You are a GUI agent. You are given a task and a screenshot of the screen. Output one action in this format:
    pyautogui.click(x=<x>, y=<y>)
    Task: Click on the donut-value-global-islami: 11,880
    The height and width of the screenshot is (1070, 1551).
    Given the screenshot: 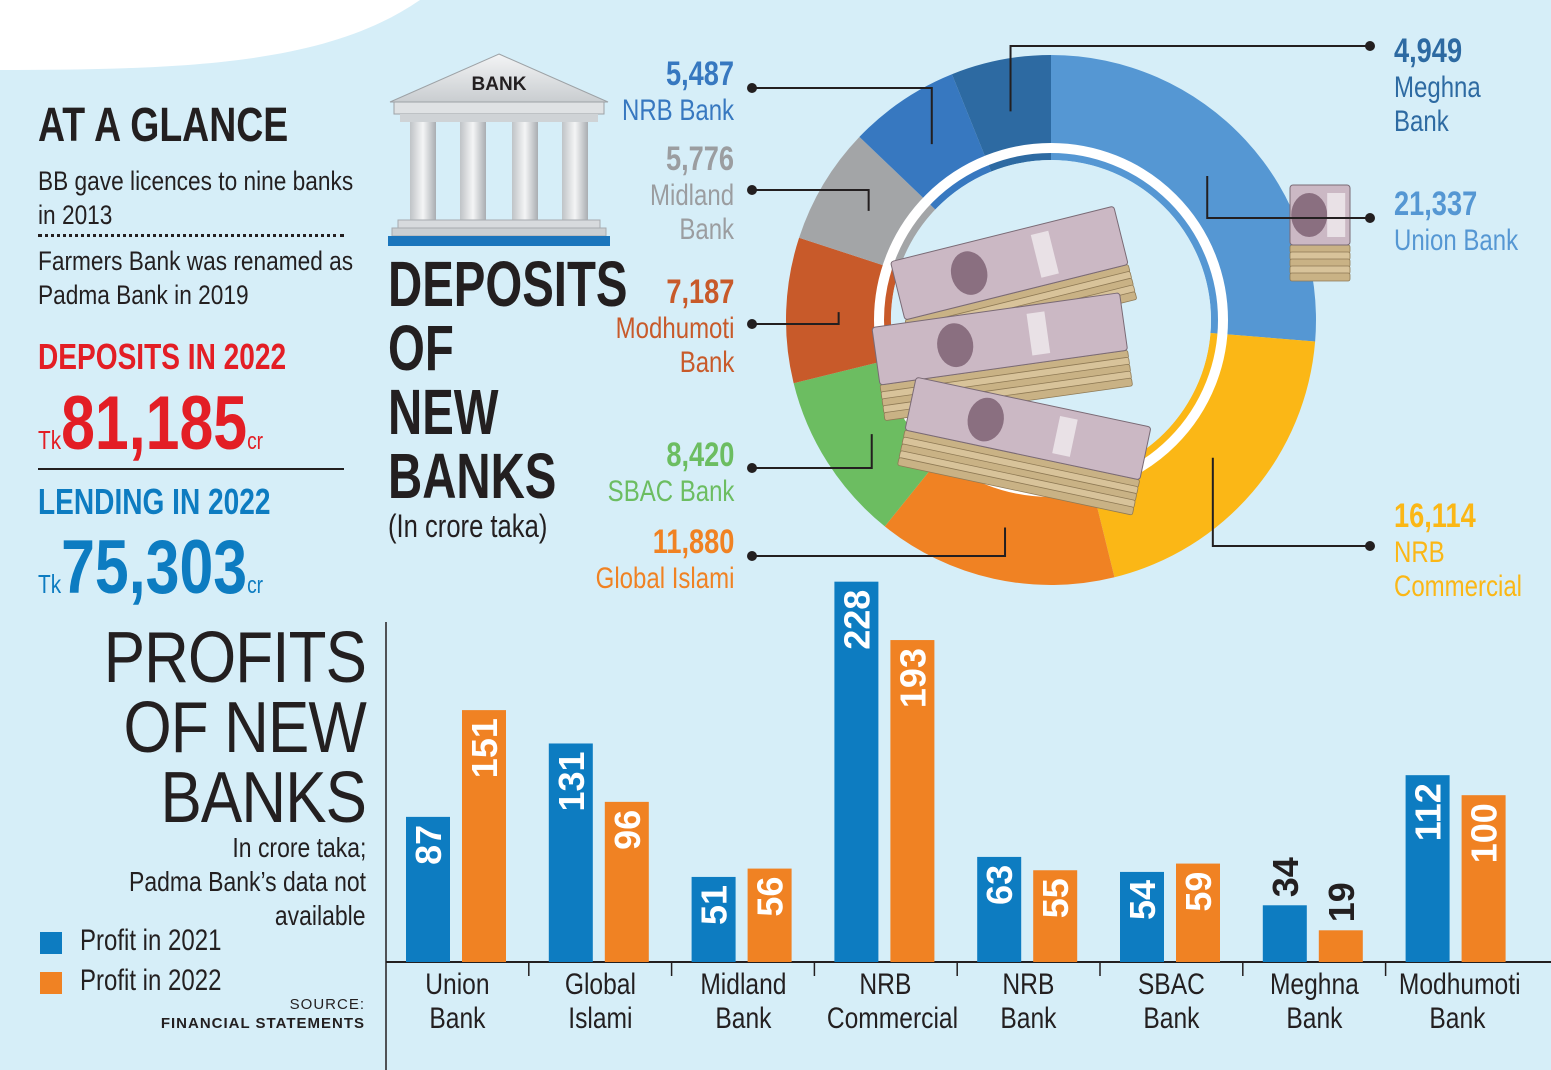 What is the action you would take?
    pyautogui.click(x=693, y=542)
    